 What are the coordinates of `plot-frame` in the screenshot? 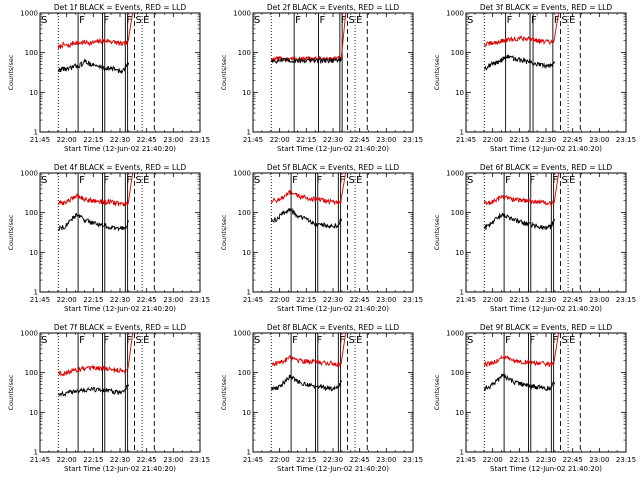 It's located at (333, 392).